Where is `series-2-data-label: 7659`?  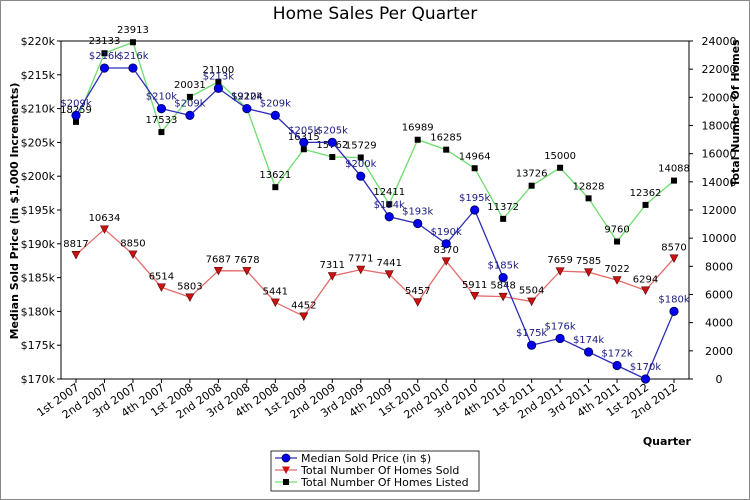 series-2-data-label: 7659 is located at coordinates (559, 260).